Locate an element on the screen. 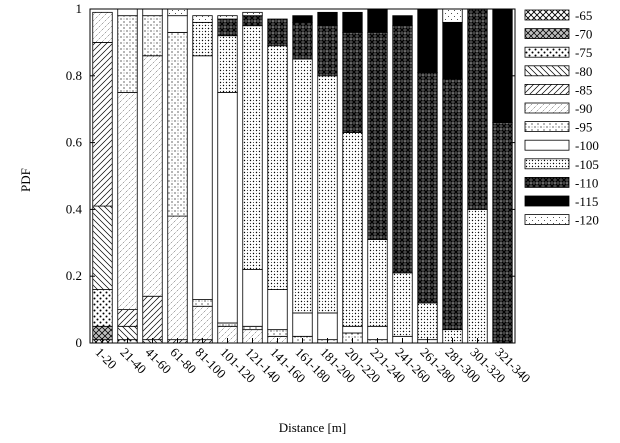 The width and height of the screenshot is (620, 443). bar-segment-21-40--85 is located at coordinates (127, 318).